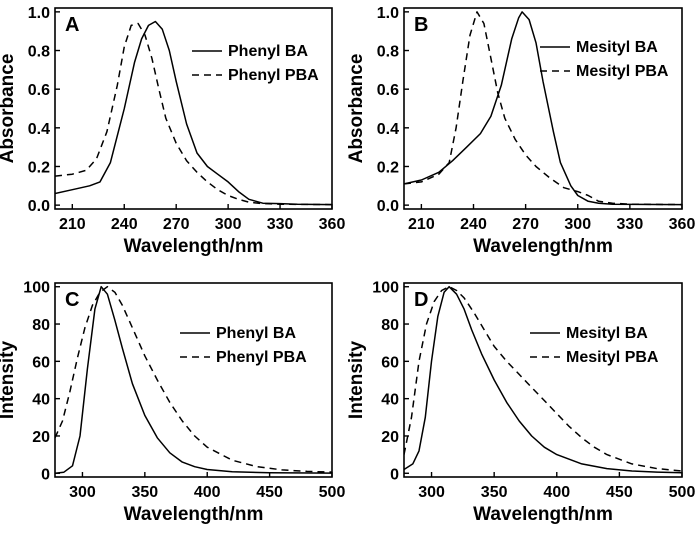  I want to click on panel-letter: D, so click(421, 300).